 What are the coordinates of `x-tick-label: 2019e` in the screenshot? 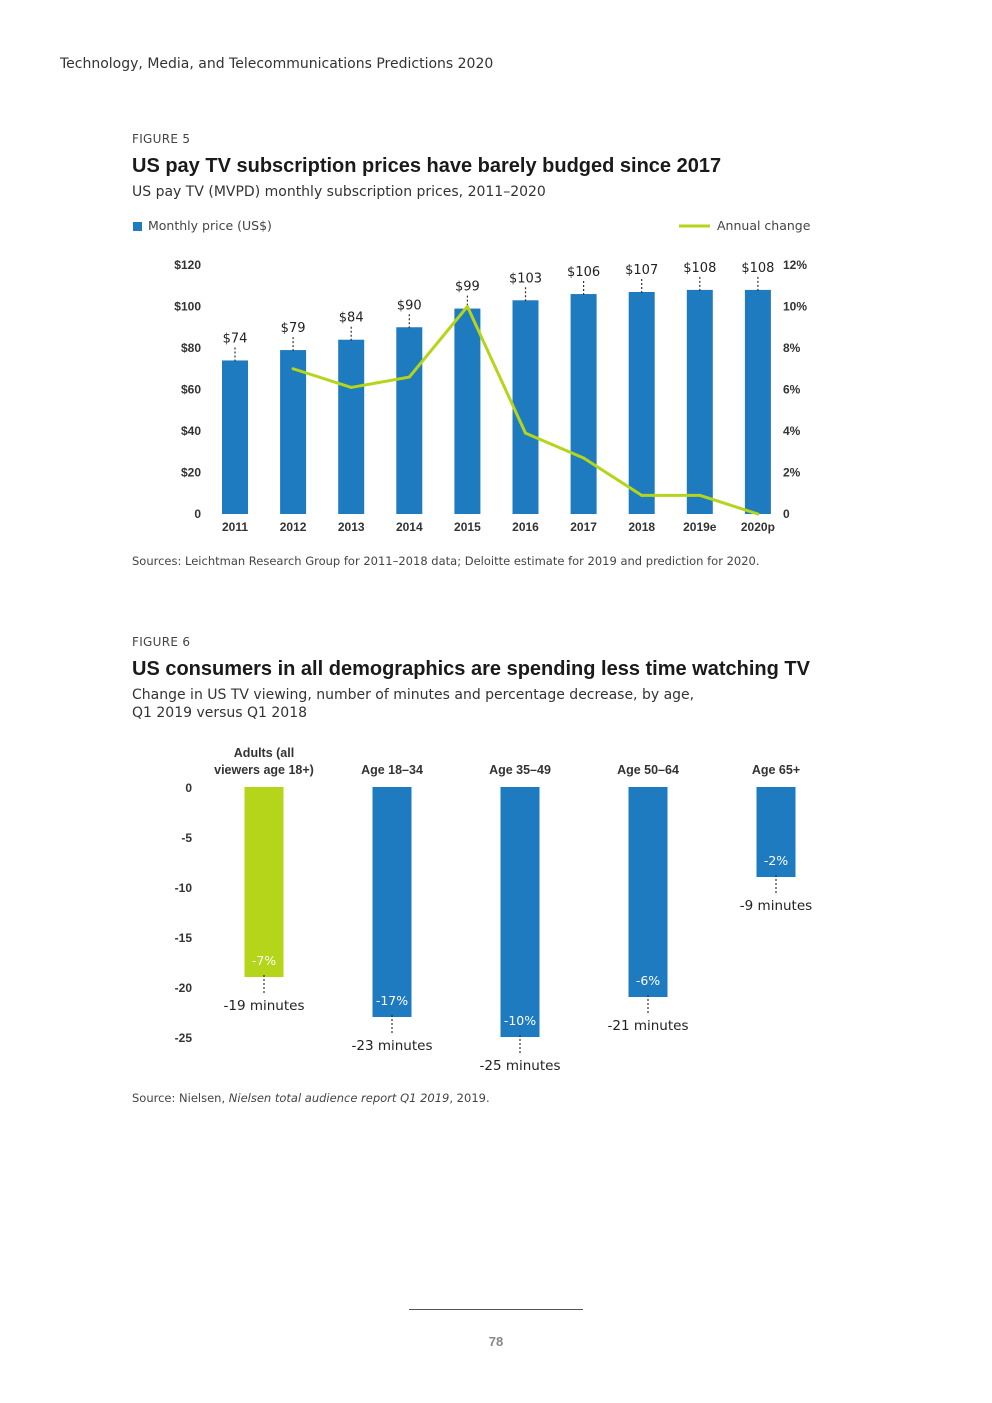 It's located at (700, 527).